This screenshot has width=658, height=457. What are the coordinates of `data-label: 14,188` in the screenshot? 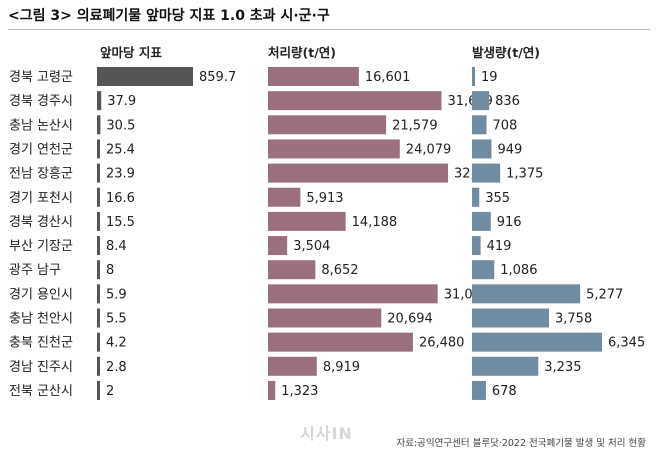 It's located at (375, 222).